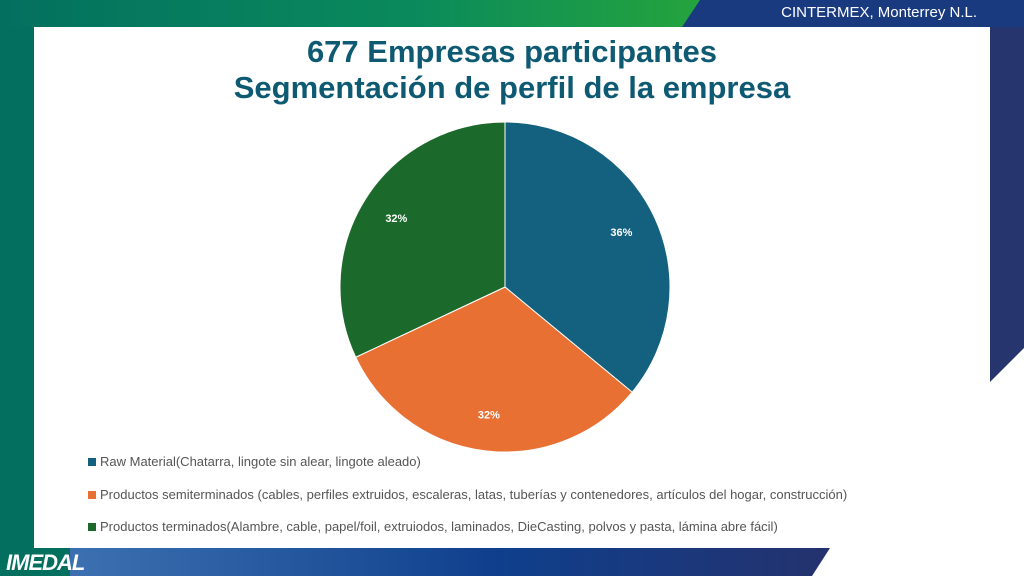  What do you see at coordinates (415, 562) in the screenshot?
I see `bottom-banner` at bounding box center [415, 562].